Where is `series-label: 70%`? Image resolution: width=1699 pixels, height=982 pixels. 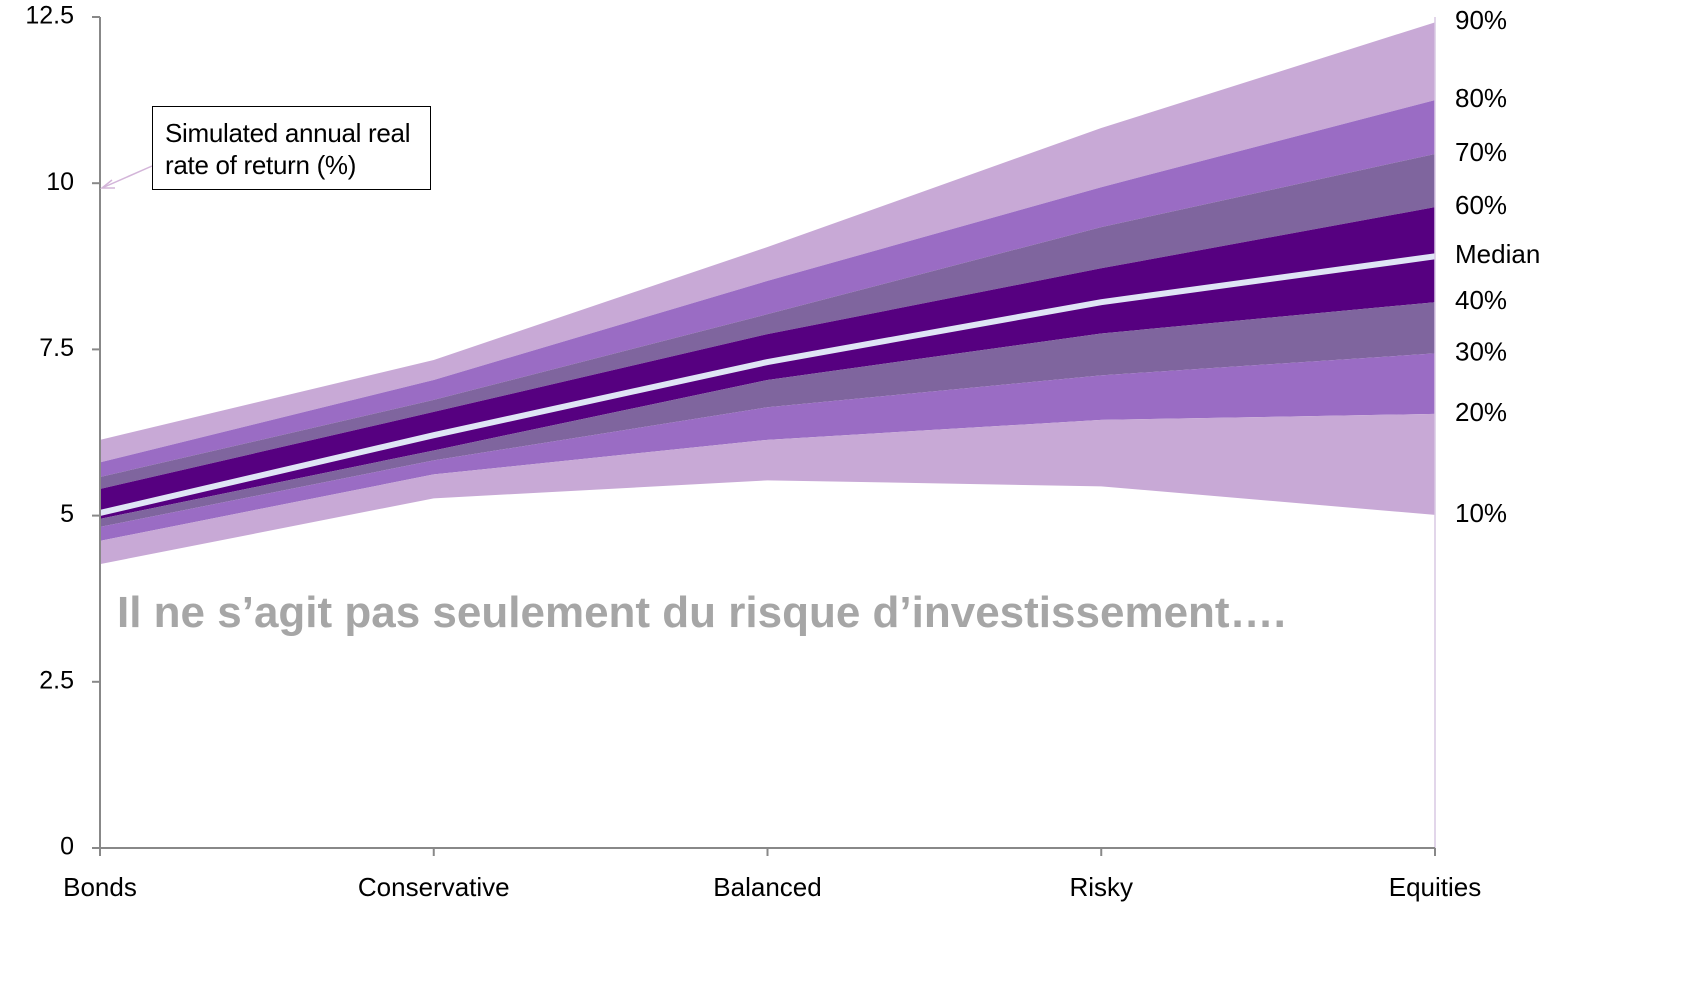 series-label: 70% is located at coordinates (1481, 152).